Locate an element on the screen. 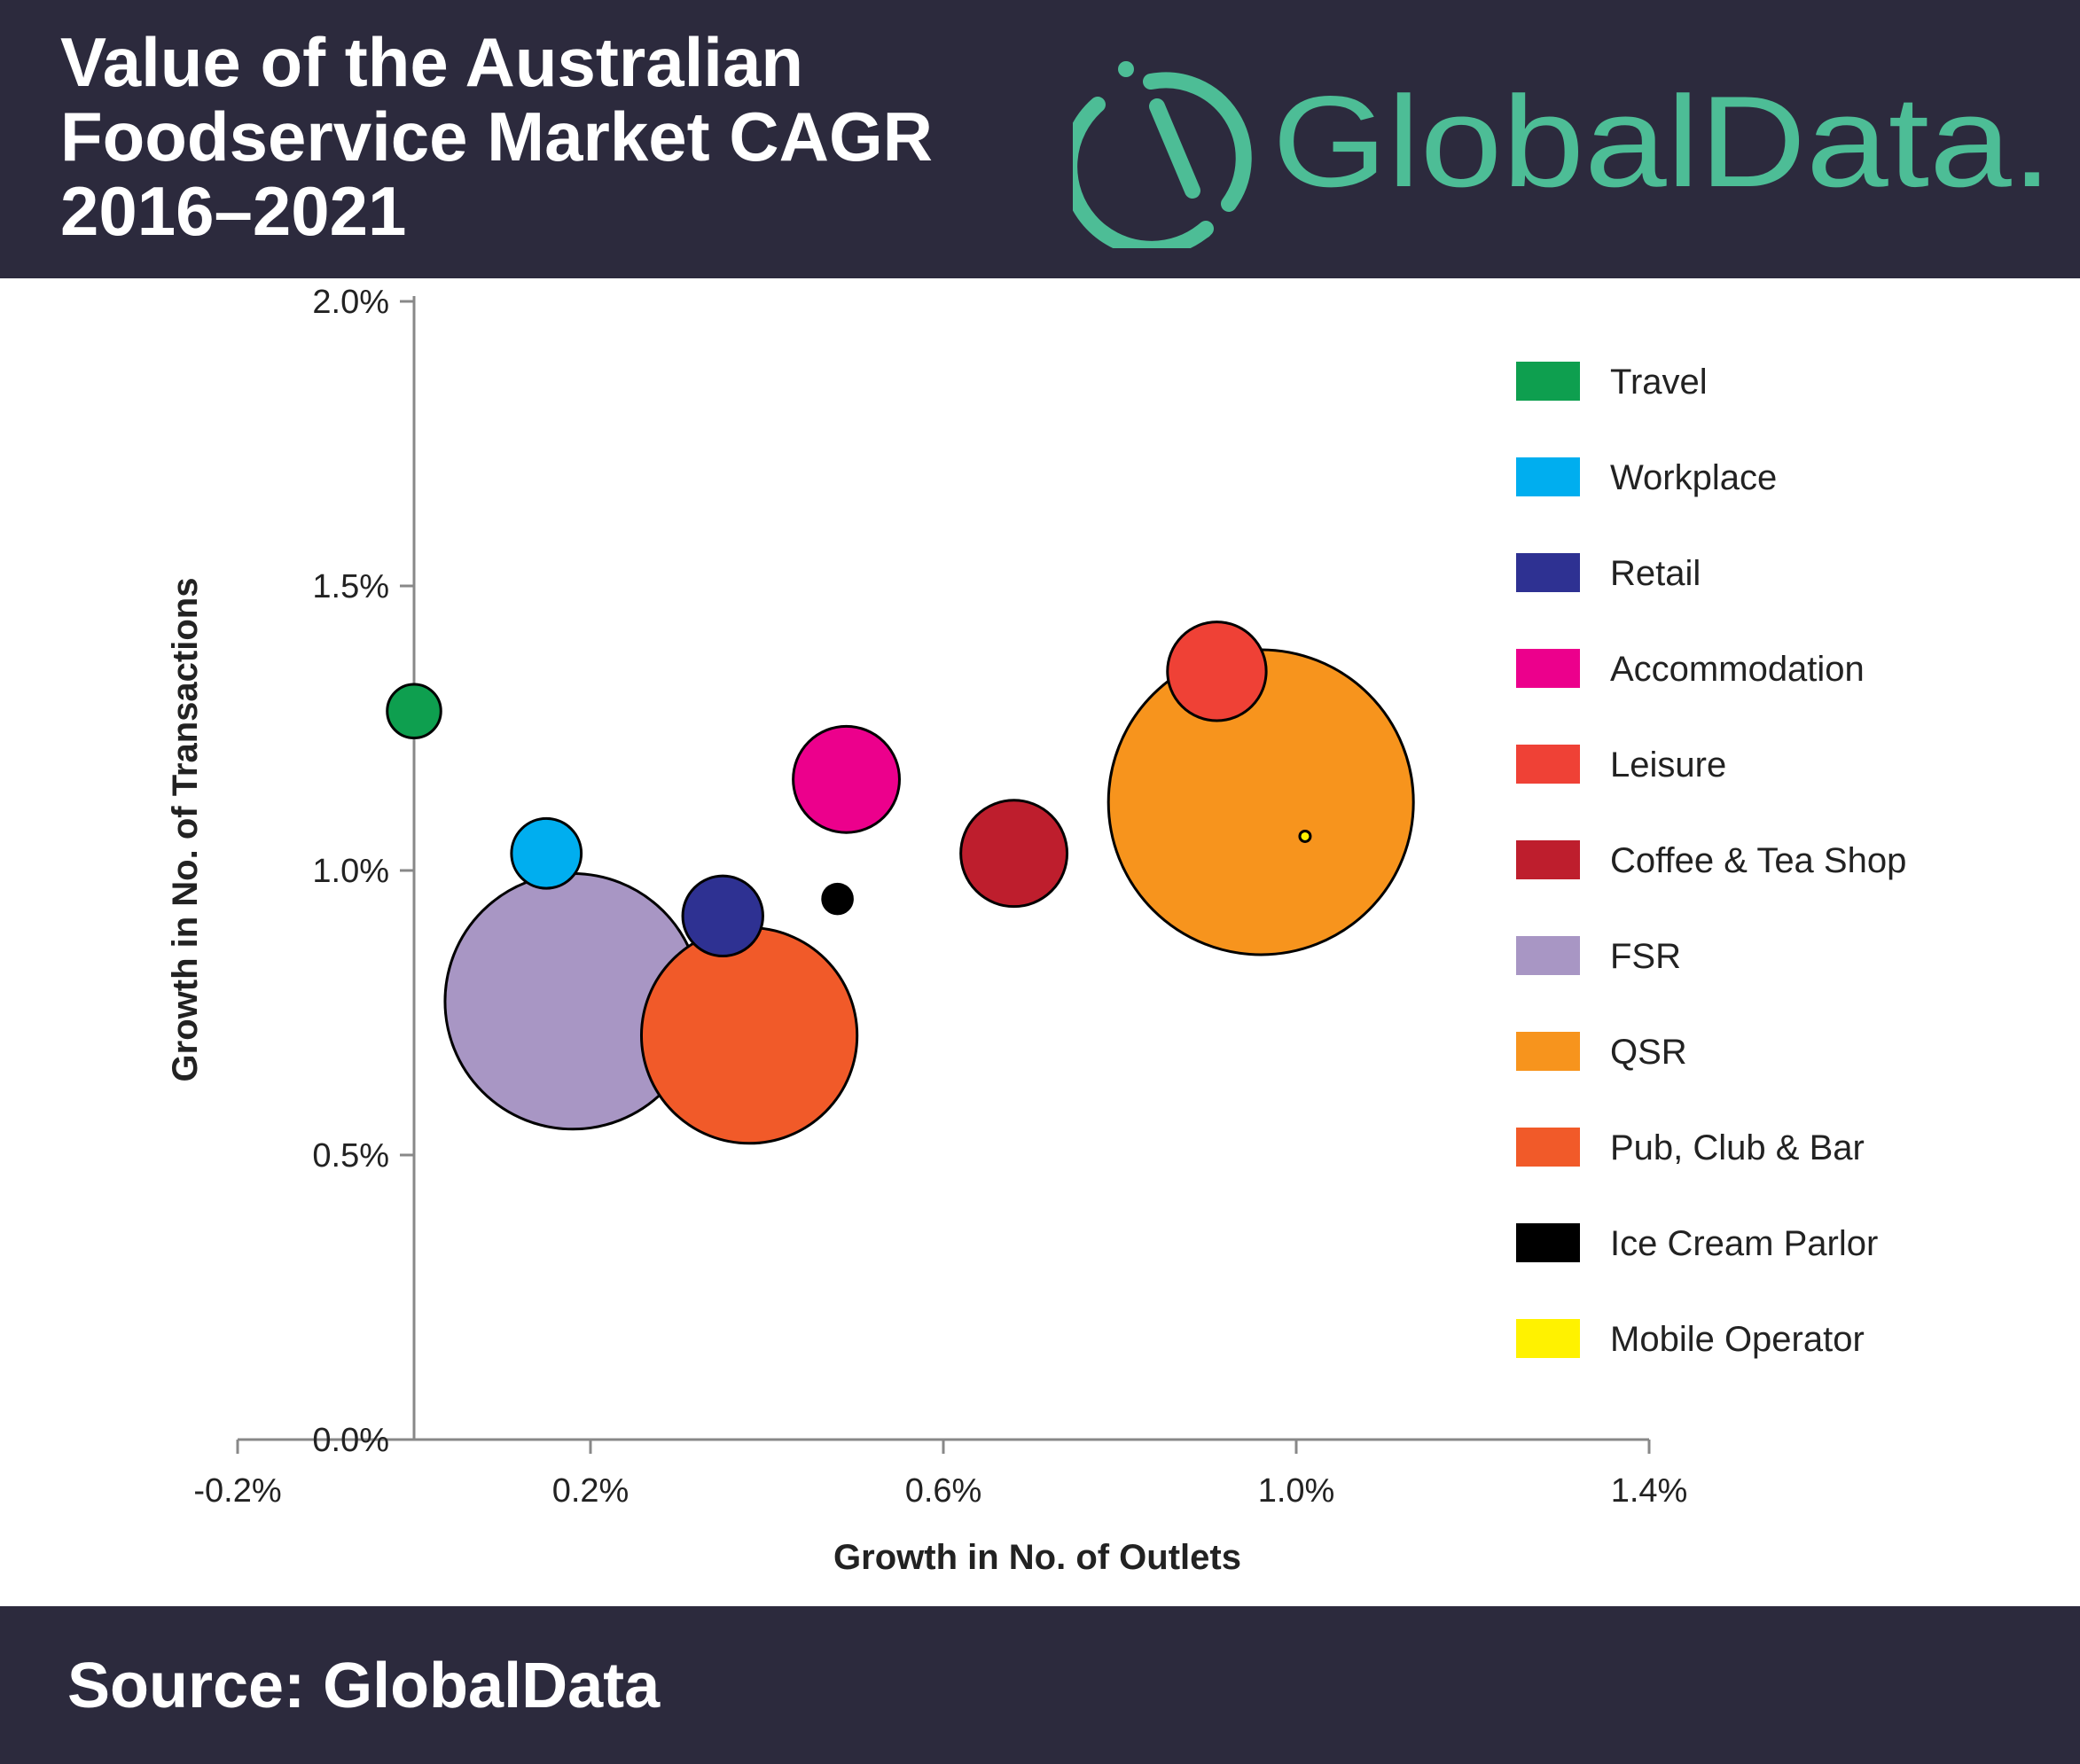  legend-label: Retail is located at coordinates (1655, 573).